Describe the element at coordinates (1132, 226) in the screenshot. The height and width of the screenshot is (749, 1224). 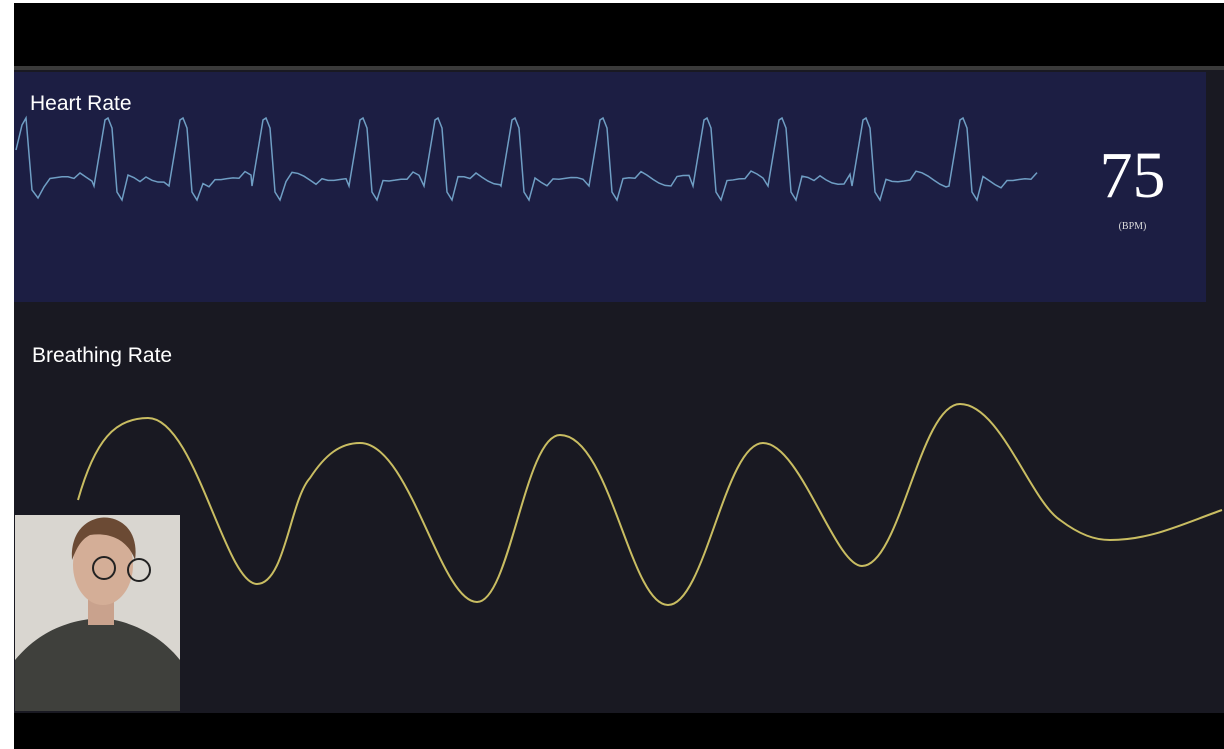
I see `heart-rate-unit: (BPM)` at that location.